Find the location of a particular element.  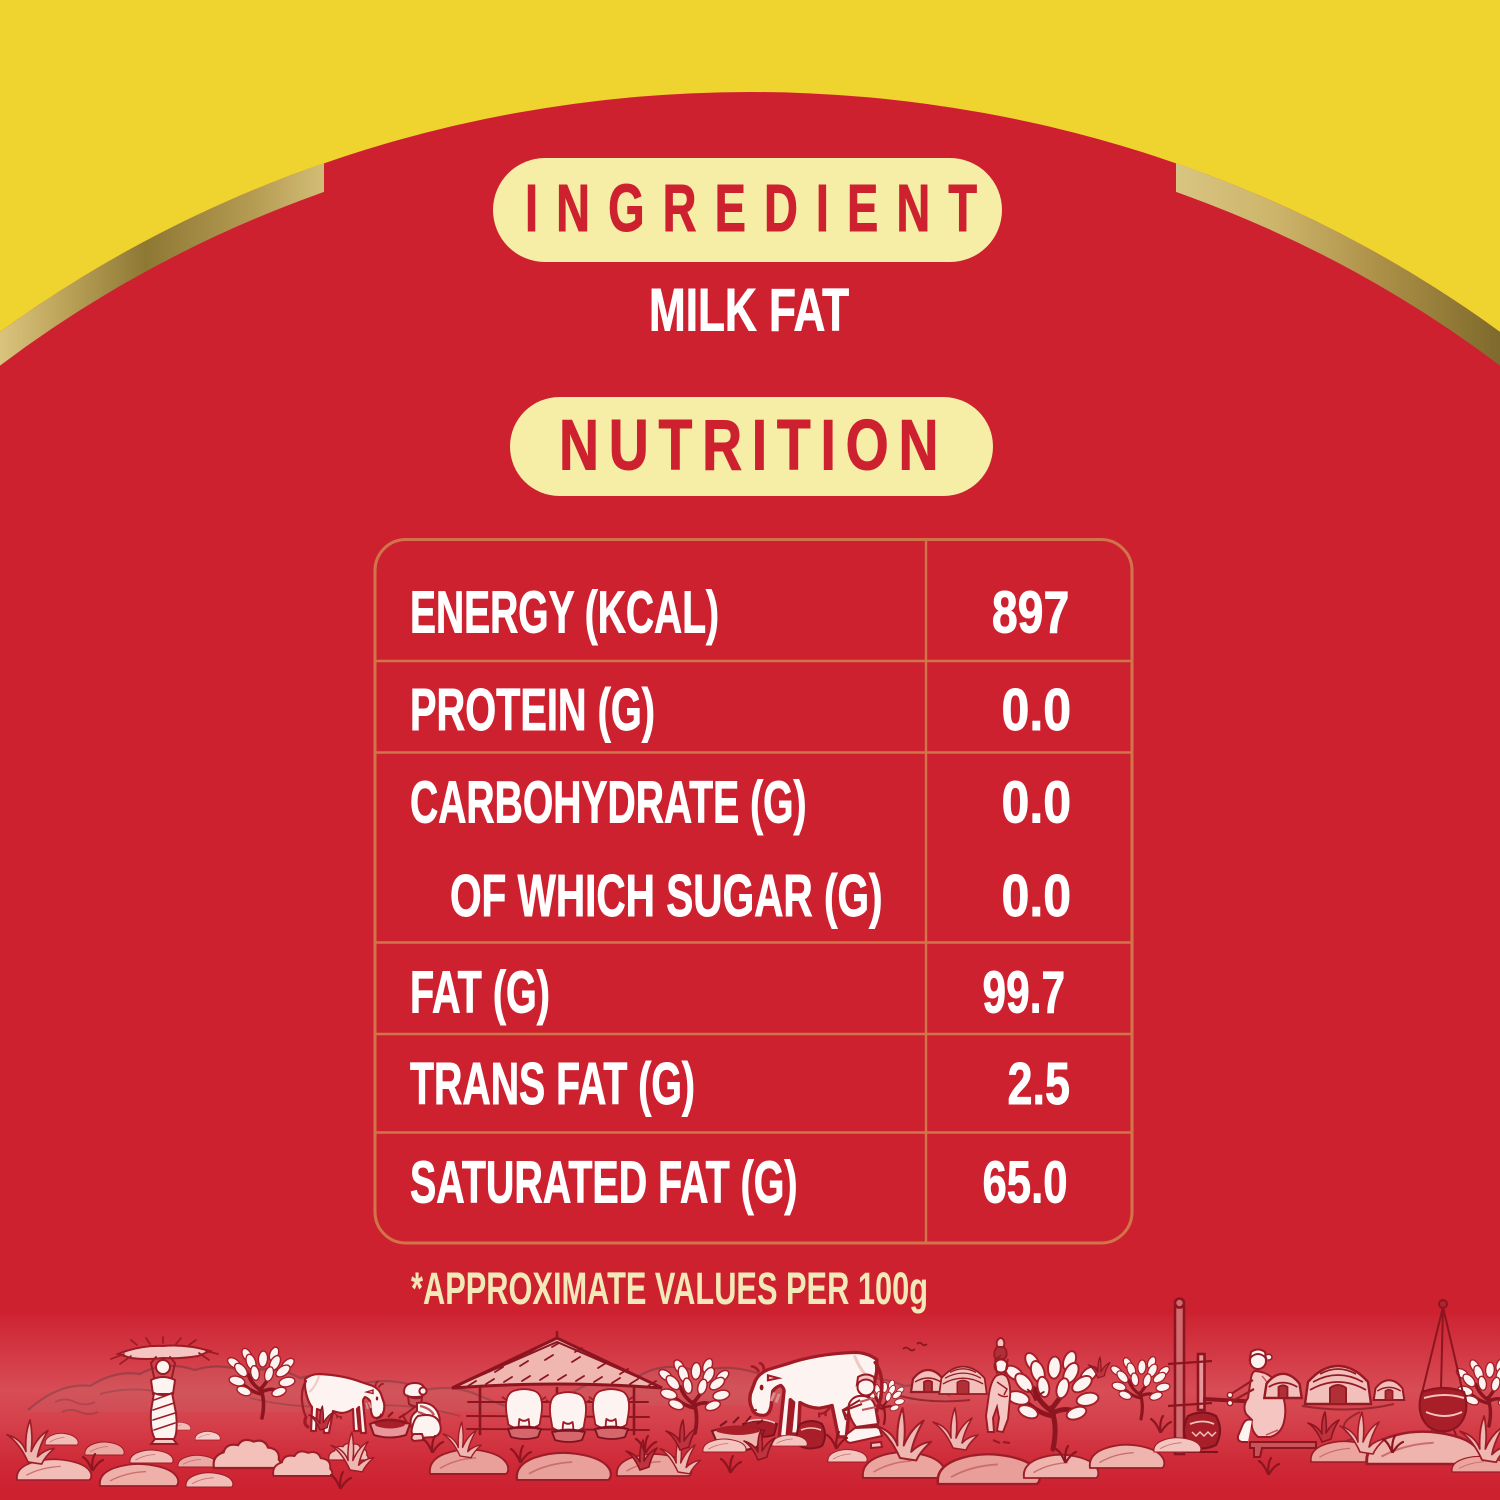

svg-text: ENERGY (KCAL) is located at coordinates (564, 613).